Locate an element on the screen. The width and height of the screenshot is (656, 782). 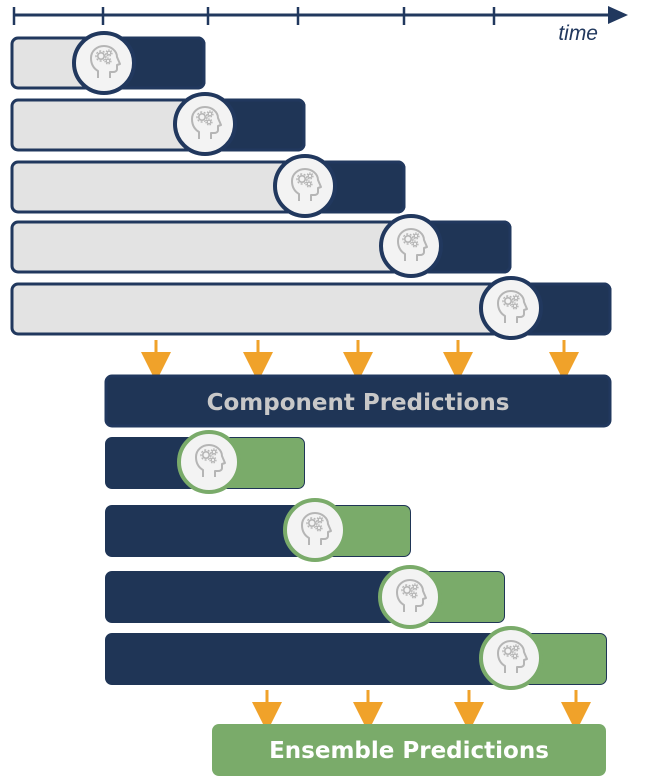
component-predictions-box: Component Predictions is located at coordinates (358, 401).